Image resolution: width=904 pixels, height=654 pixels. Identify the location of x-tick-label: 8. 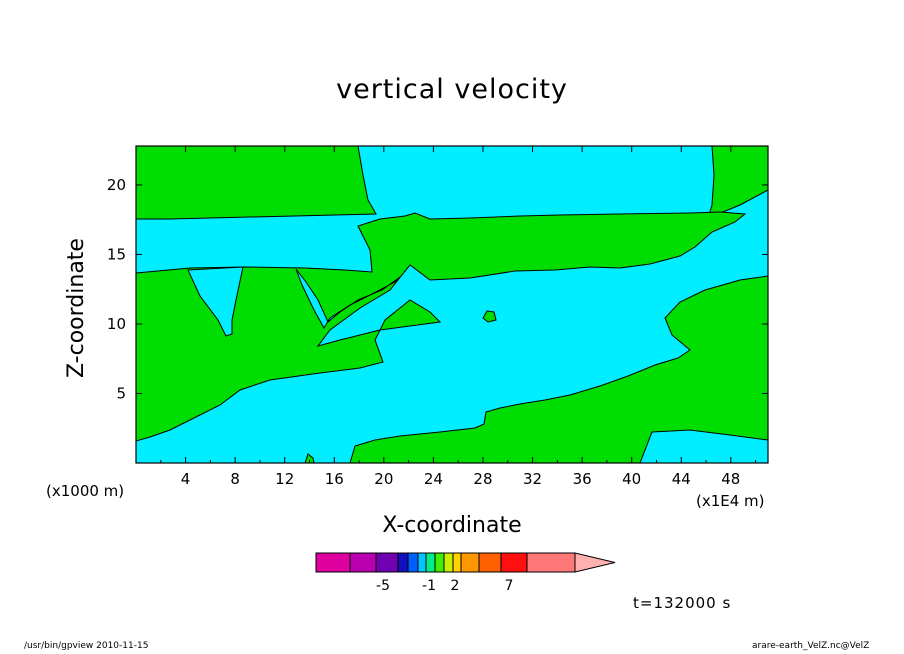
(235, 479).